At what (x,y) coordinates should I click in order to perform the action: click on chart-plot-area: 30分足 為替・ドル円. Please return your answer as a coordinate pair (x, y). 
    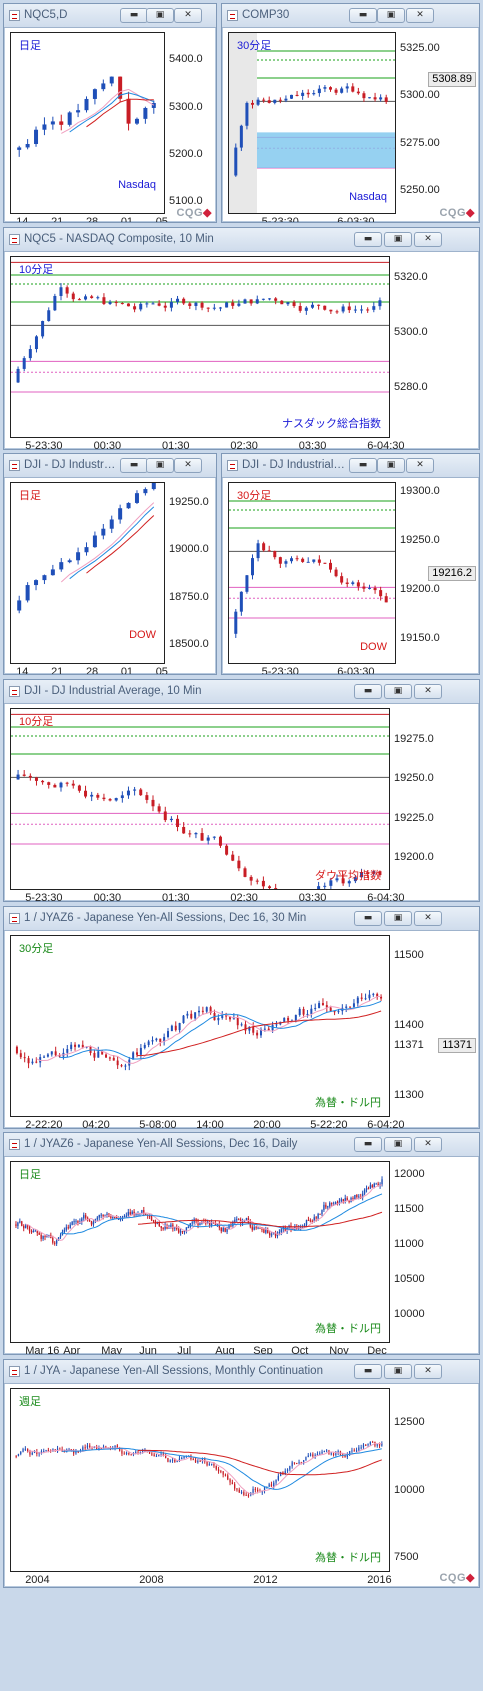
    Looking at the image, I should click on (200, 1026).